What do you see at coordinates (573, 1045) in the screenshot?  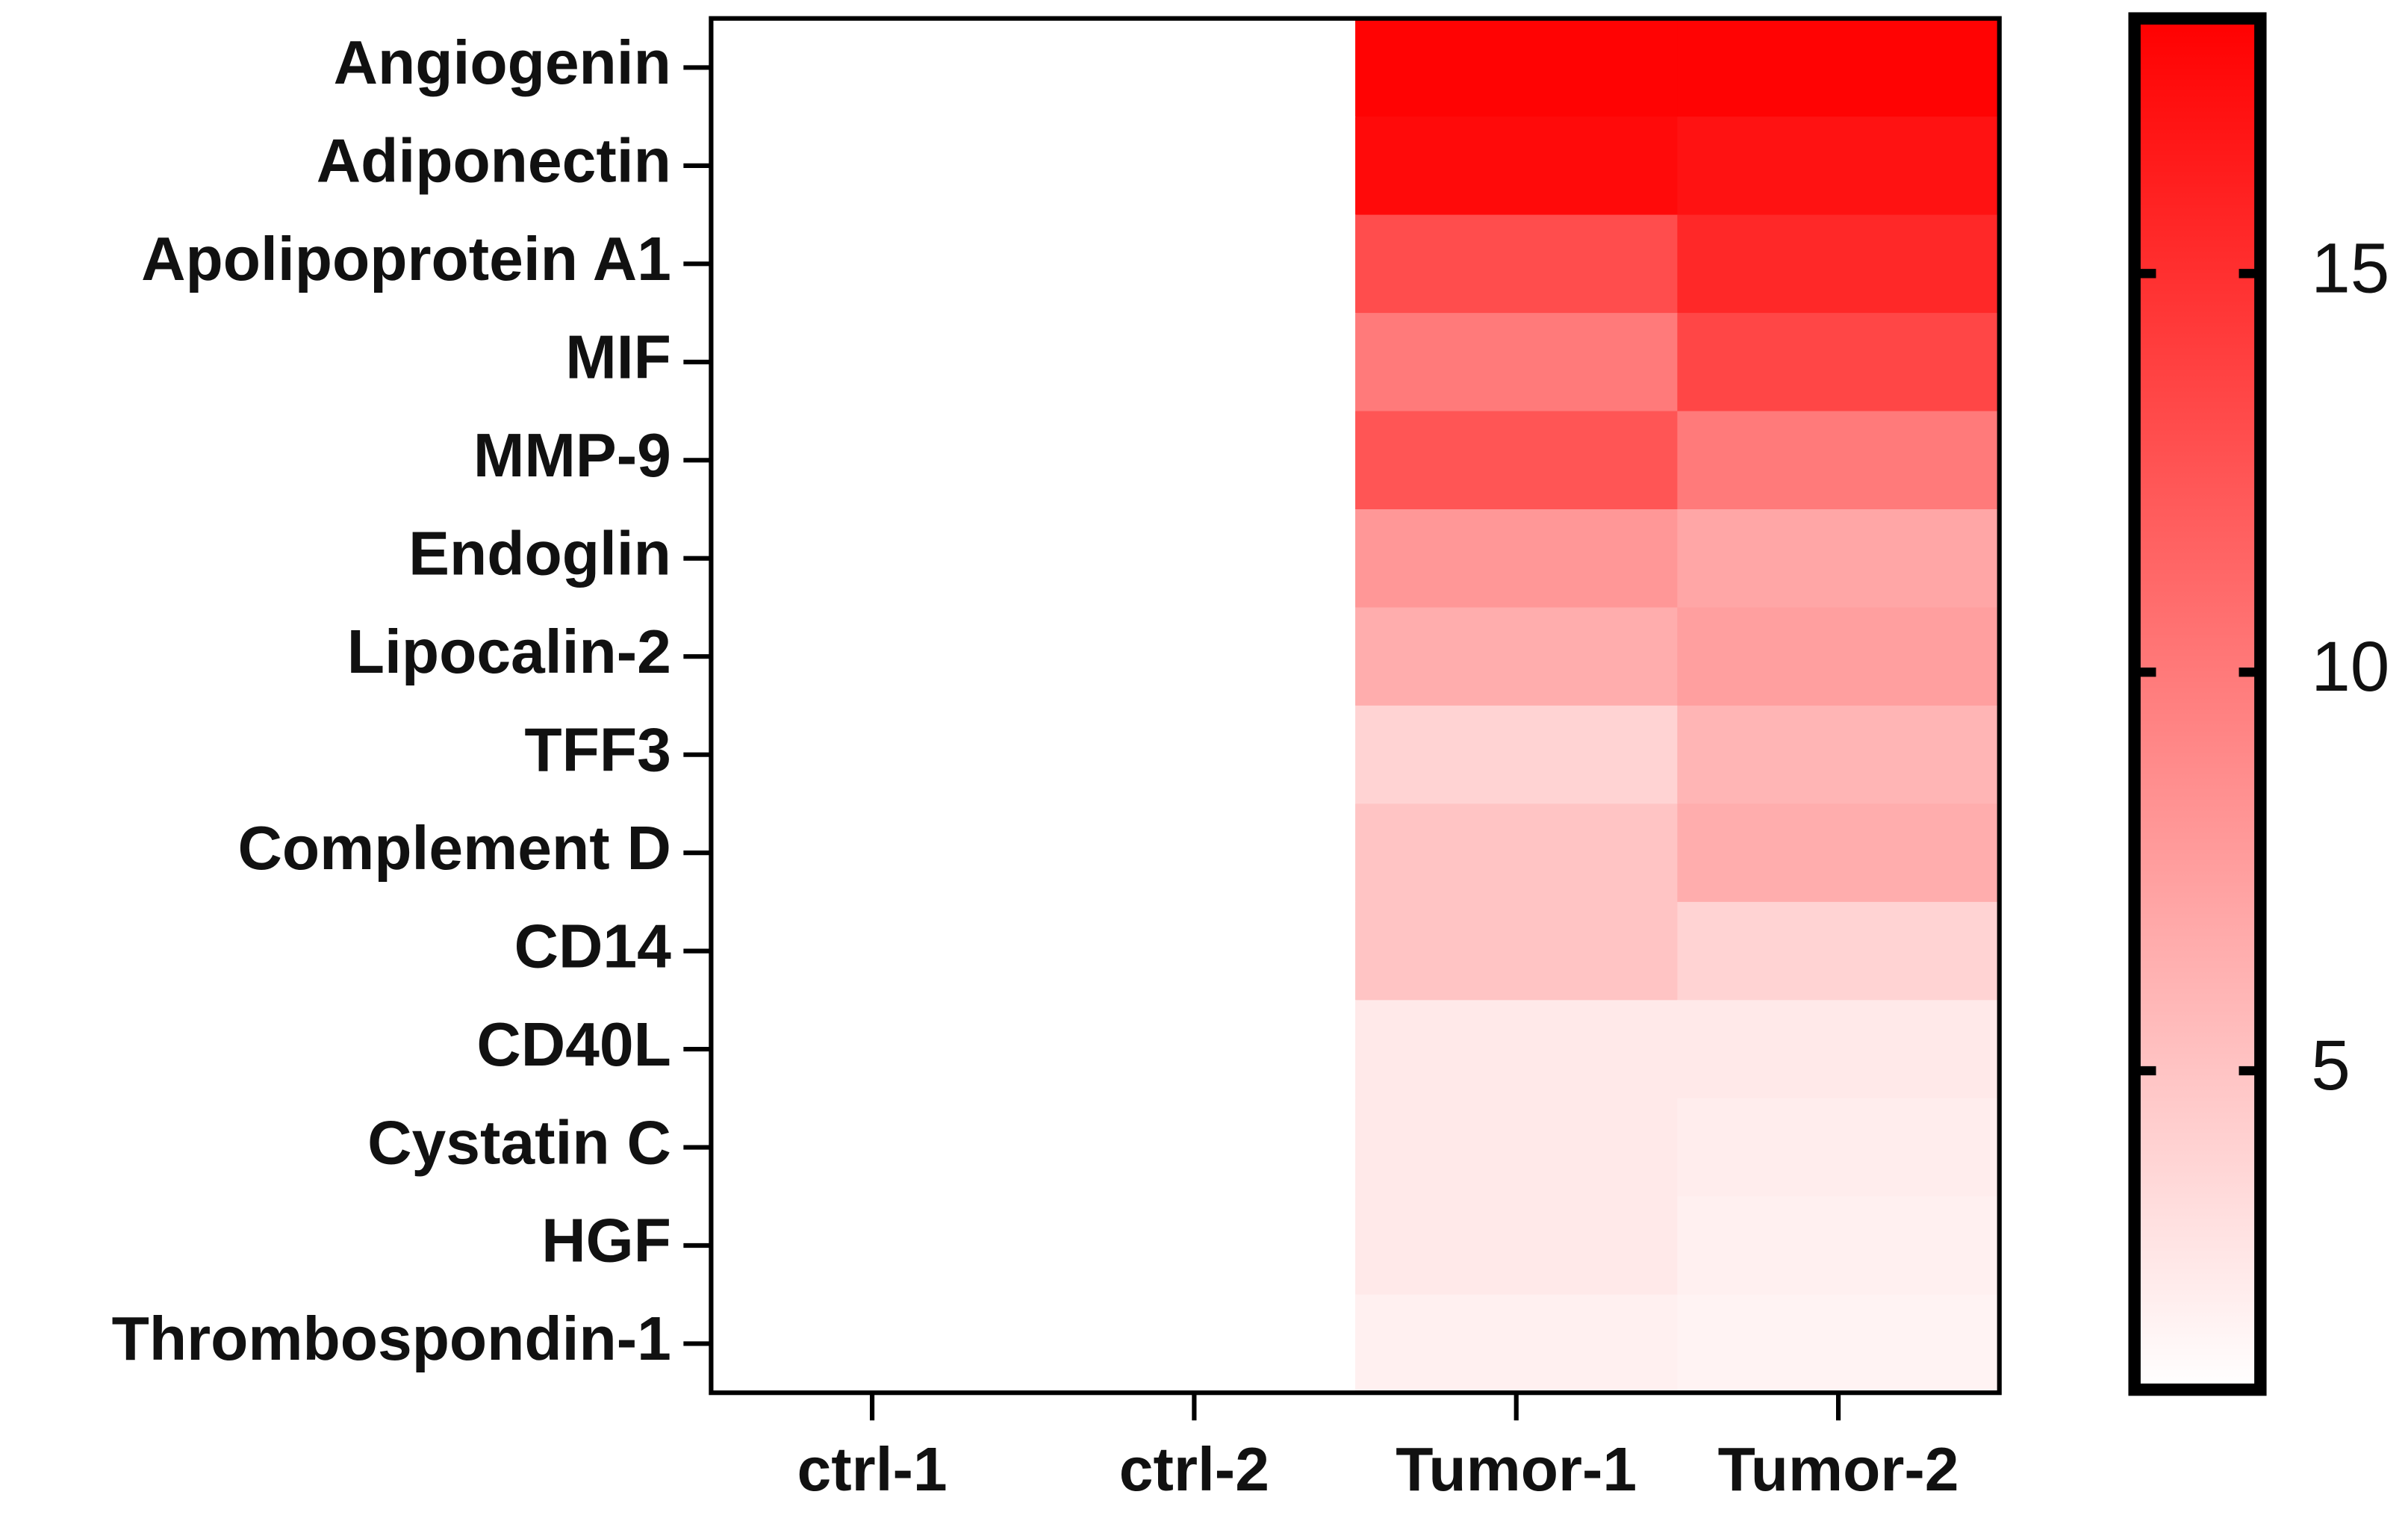 I see `row-label: CD40L` at bounding box center [573, 1045].